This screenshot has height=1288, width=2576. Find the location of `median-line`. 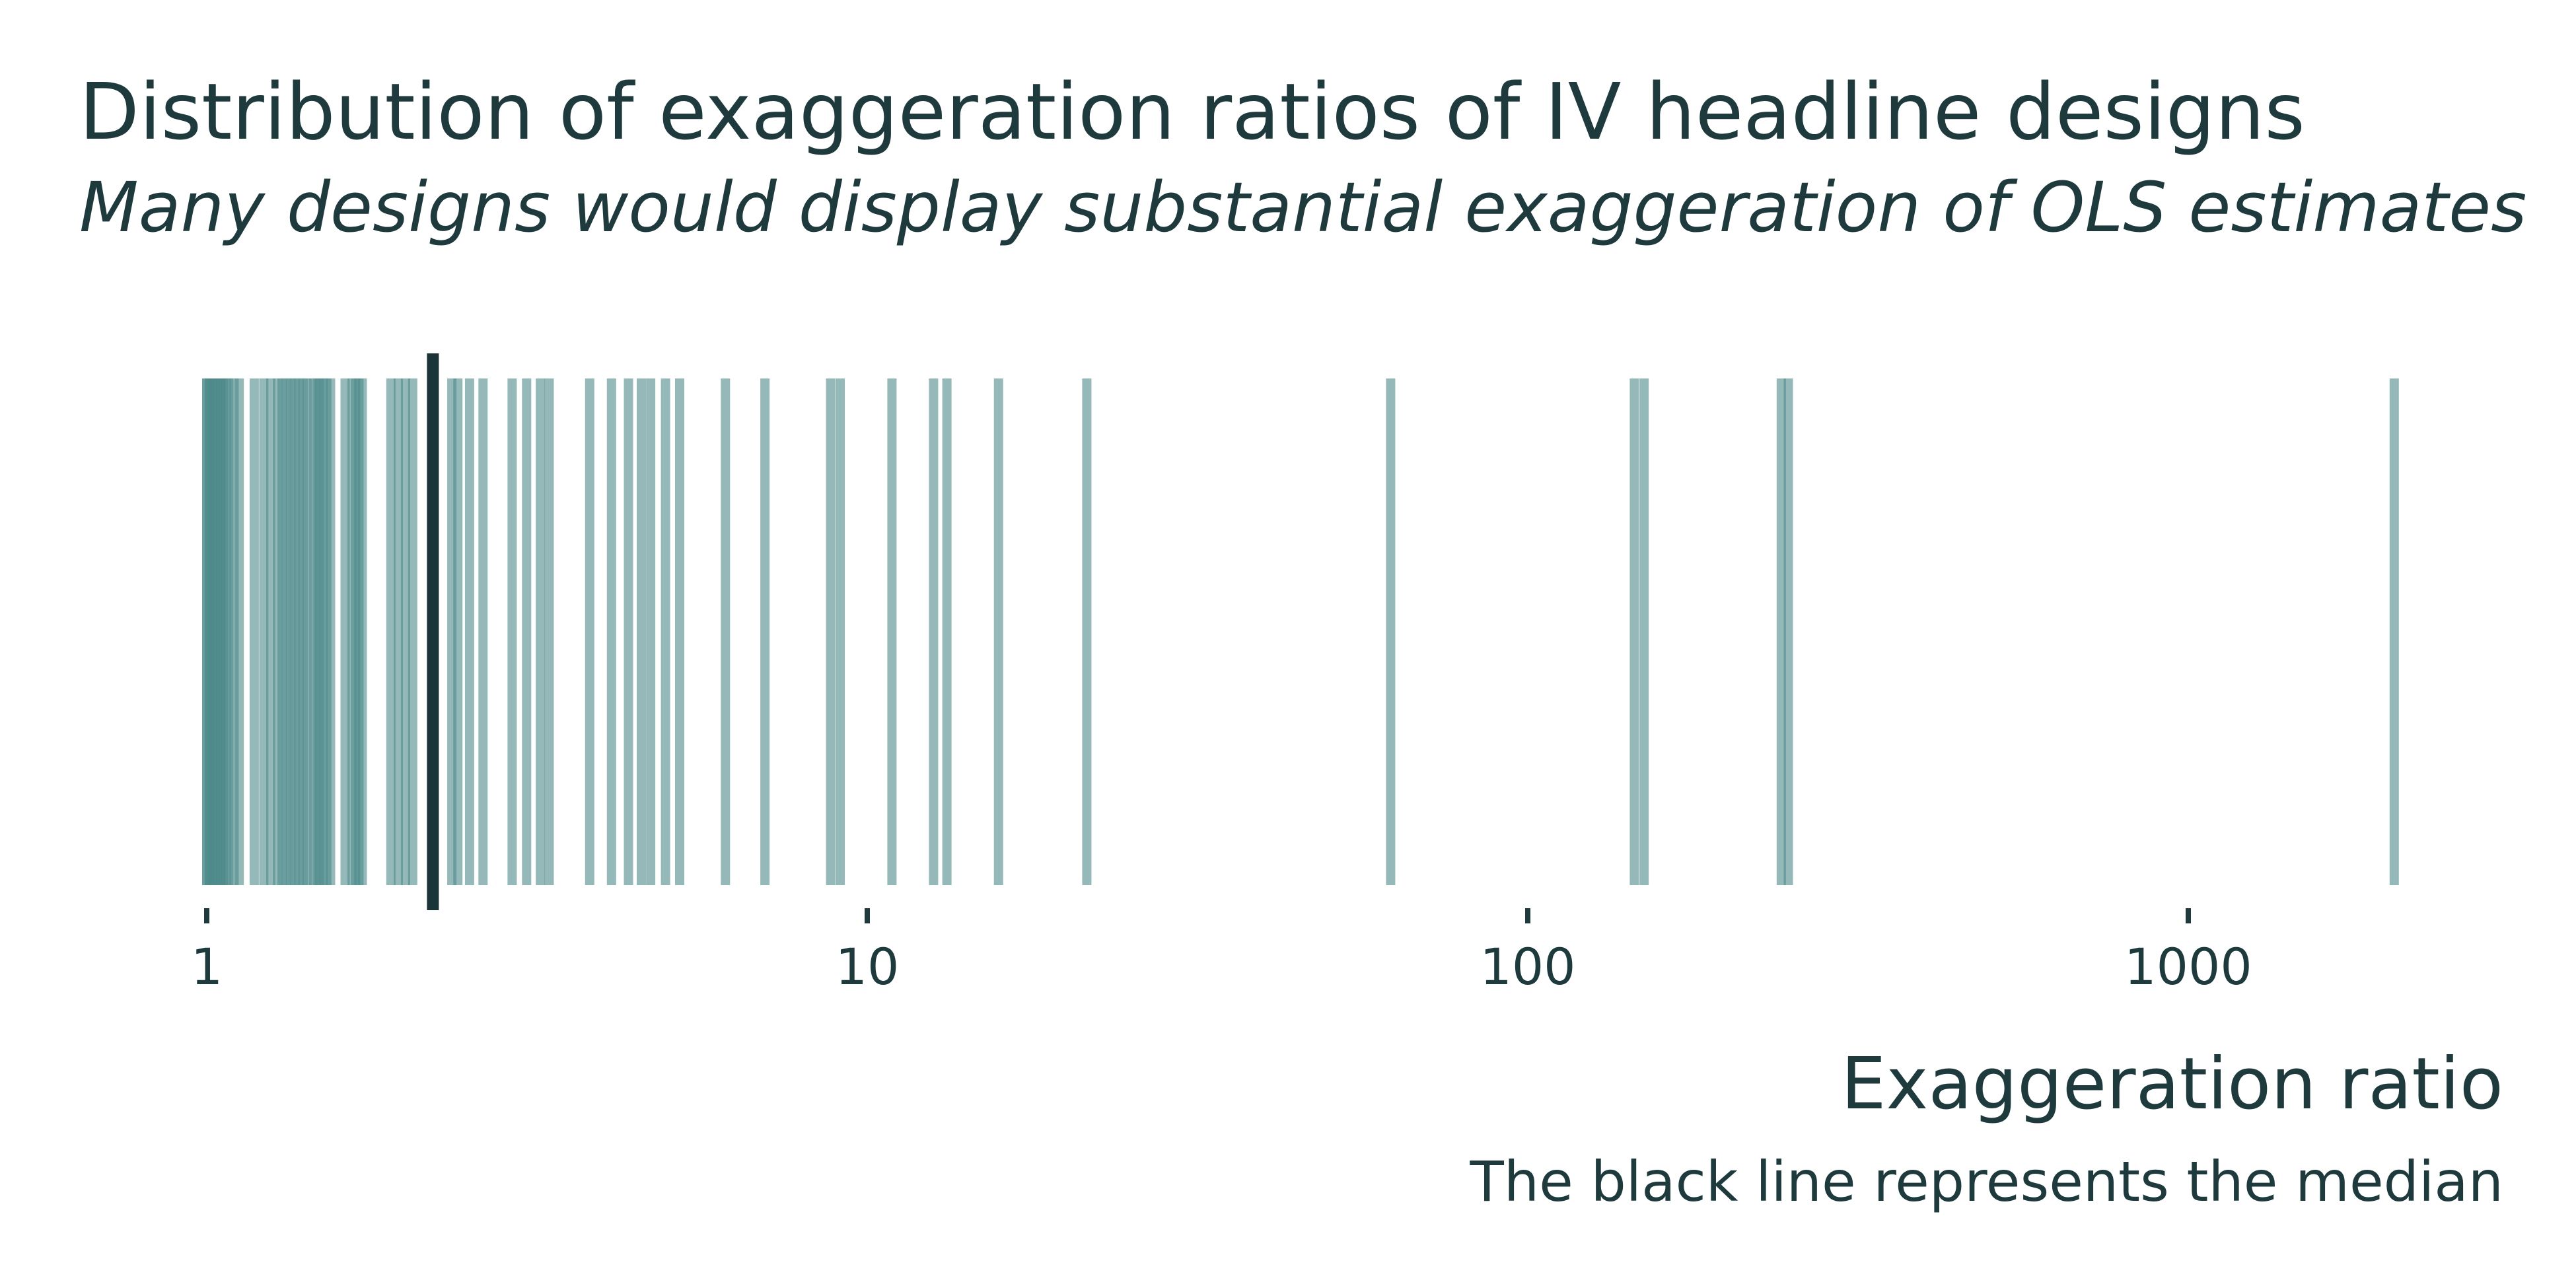

median-line is located at coordinates (433, 631).